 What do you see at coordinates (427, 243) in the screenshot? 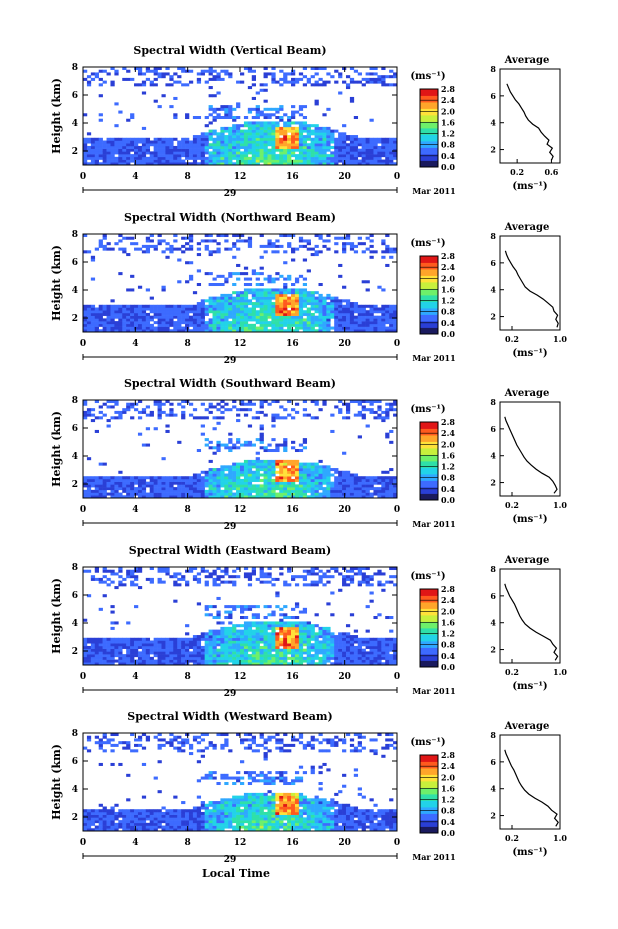
I see `colorbar-label: (ms⁻¹)` at bounding box center [427, 243].